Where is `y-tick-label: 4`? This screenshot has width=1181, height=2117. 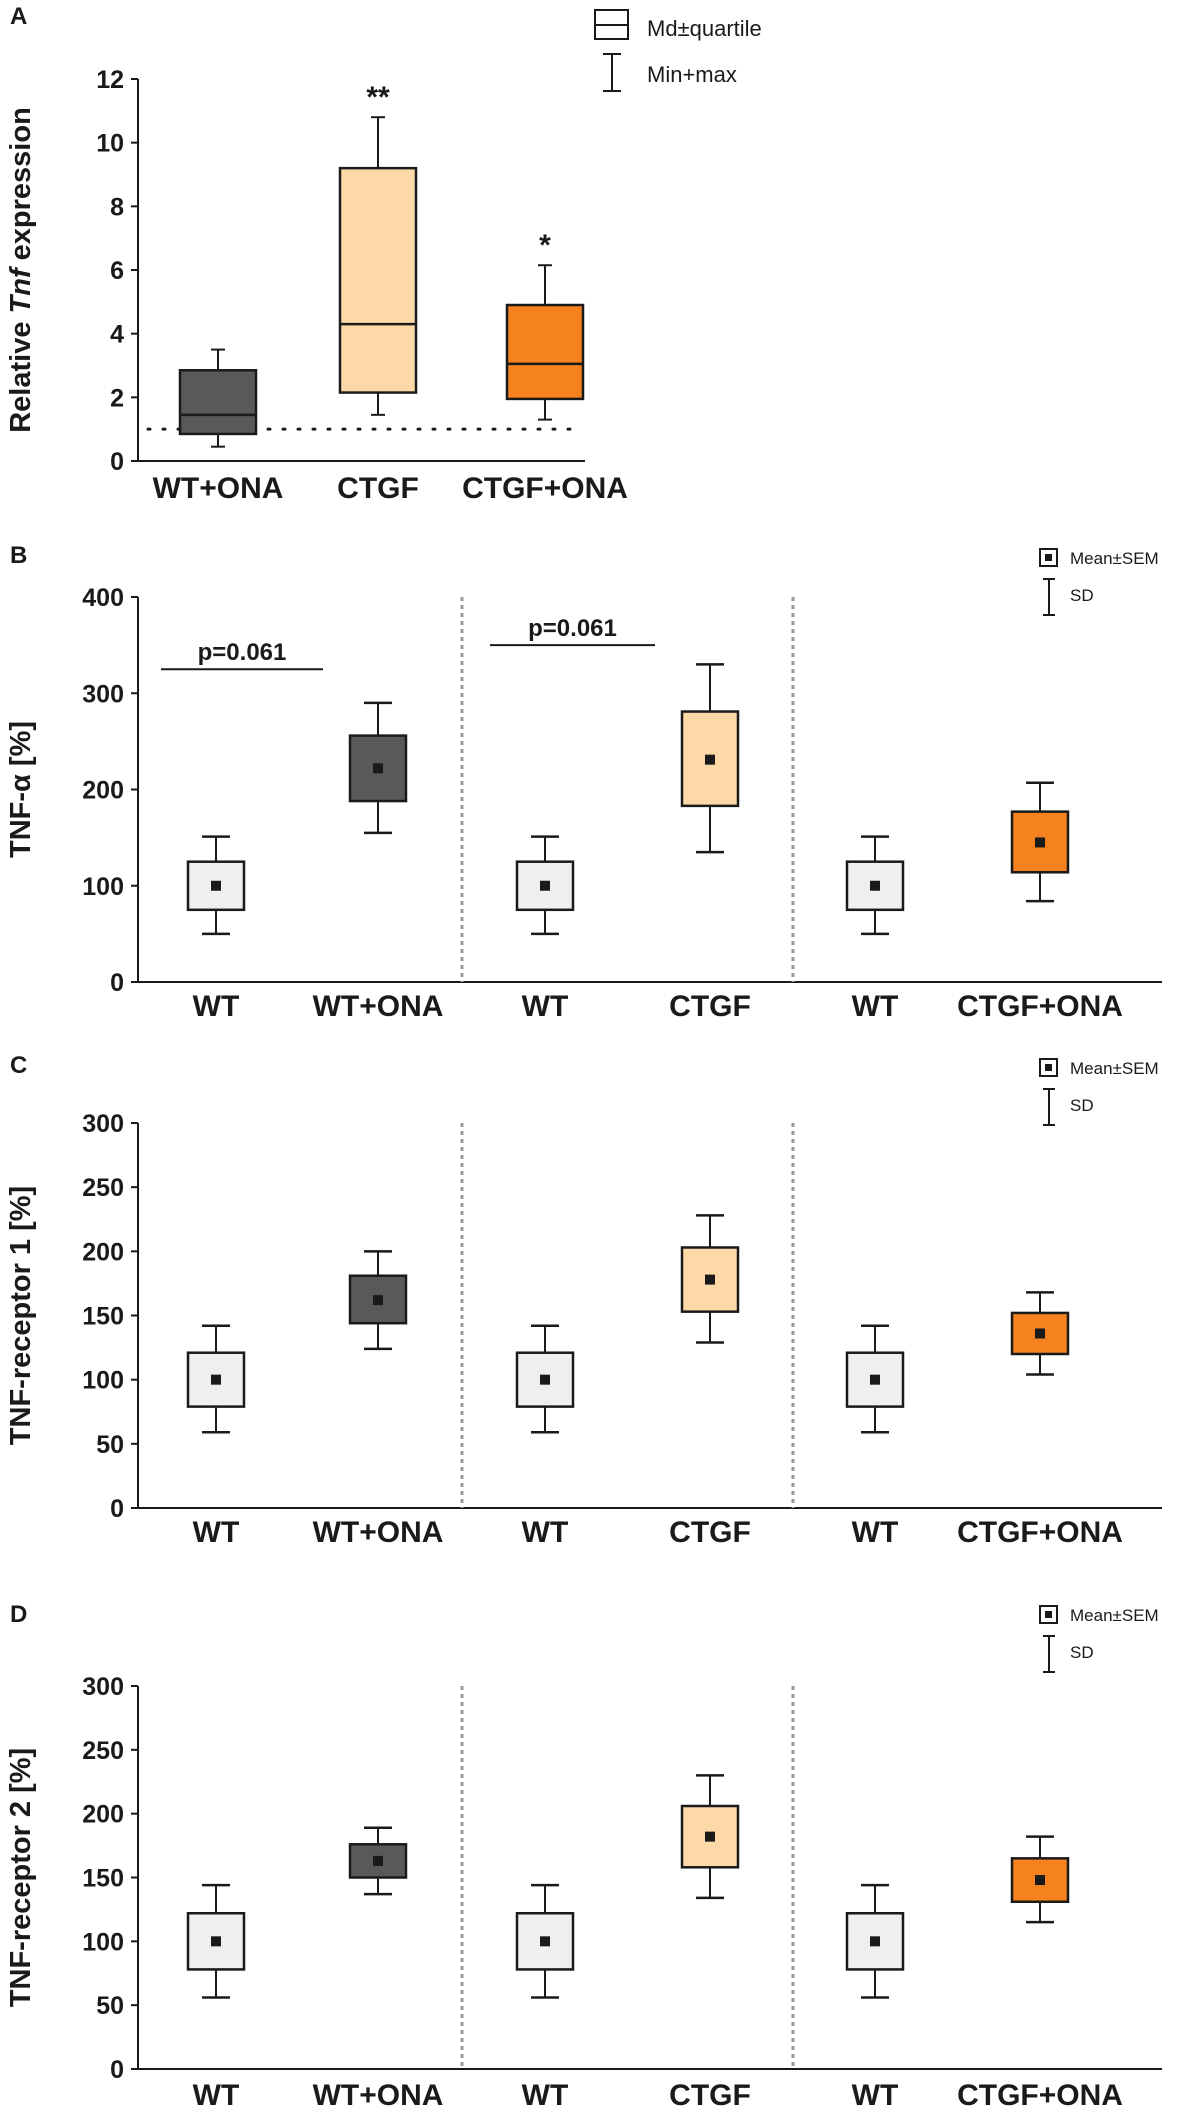
y-tick-label: 4 is located at coordinates (117, 335).